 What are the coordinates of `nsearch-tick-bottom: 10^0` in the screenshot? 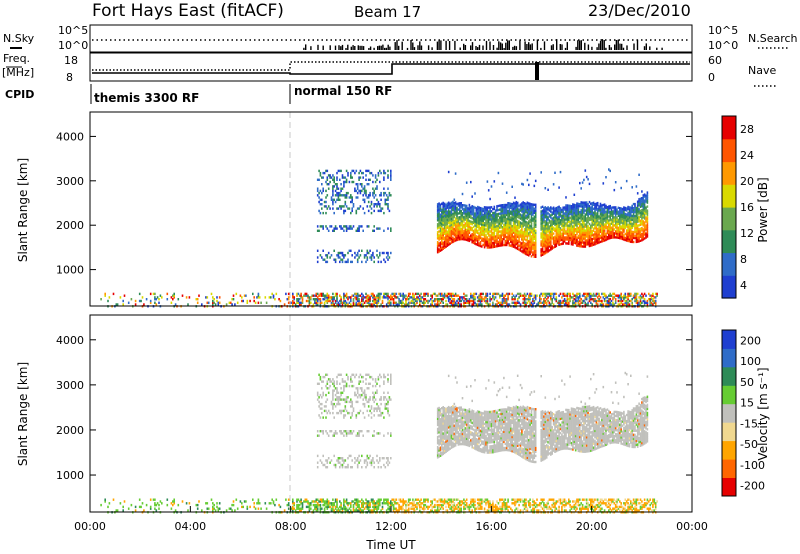 It's located at (723, 45).